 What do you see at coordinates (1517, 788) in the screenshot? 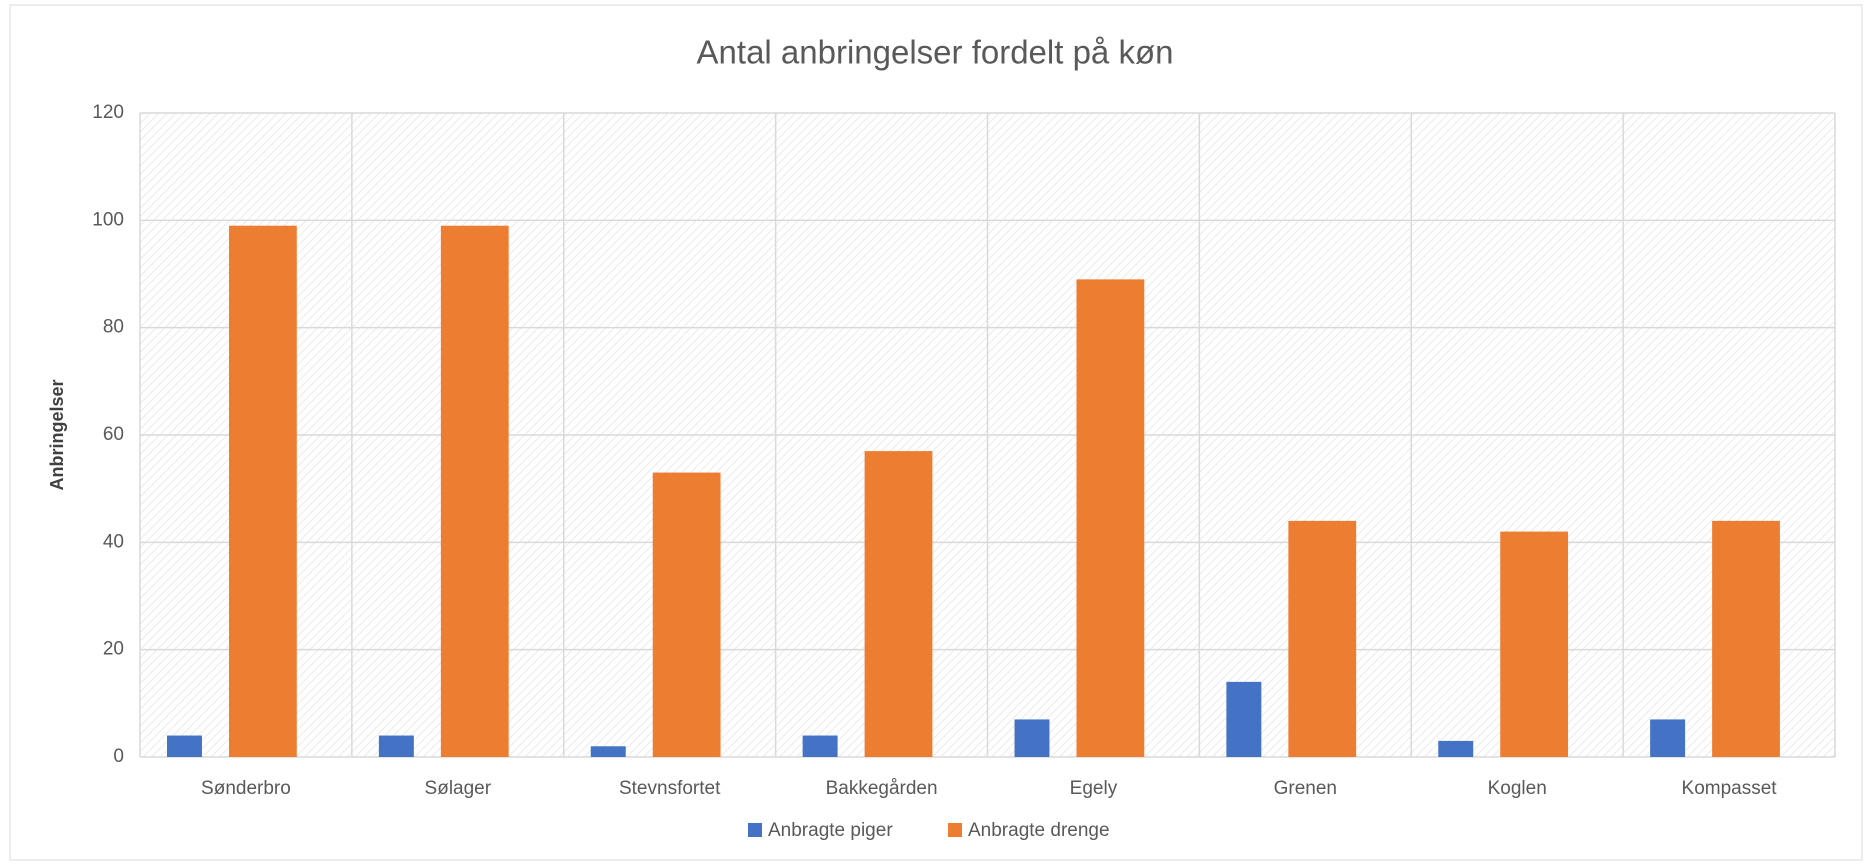
I see `x-tick-label: Koglen` at bounding box center [1517, 788].